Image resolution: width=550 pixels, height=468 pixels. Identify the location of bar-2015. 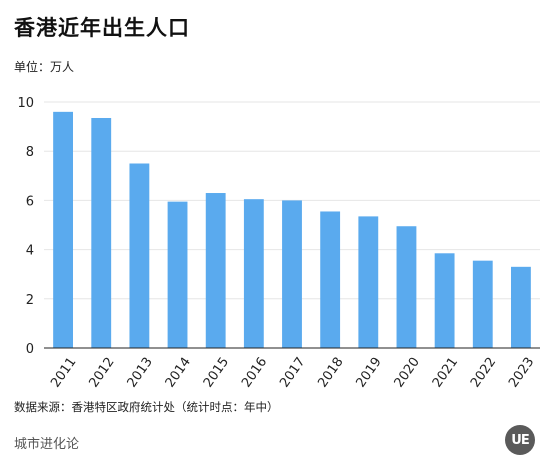
(215, 270).